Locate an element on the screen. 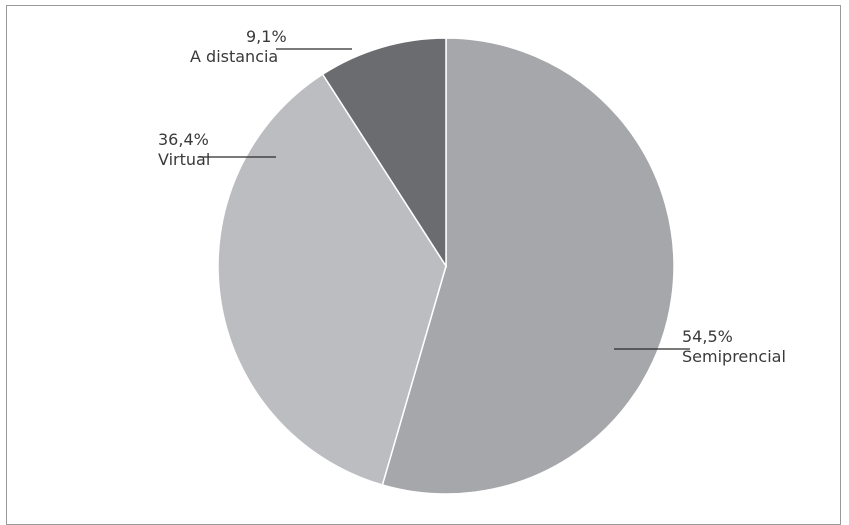 The height and width of the screenshot is (525, 849). slice-percent-label: 54,5% is located at coordinates (707, 336).